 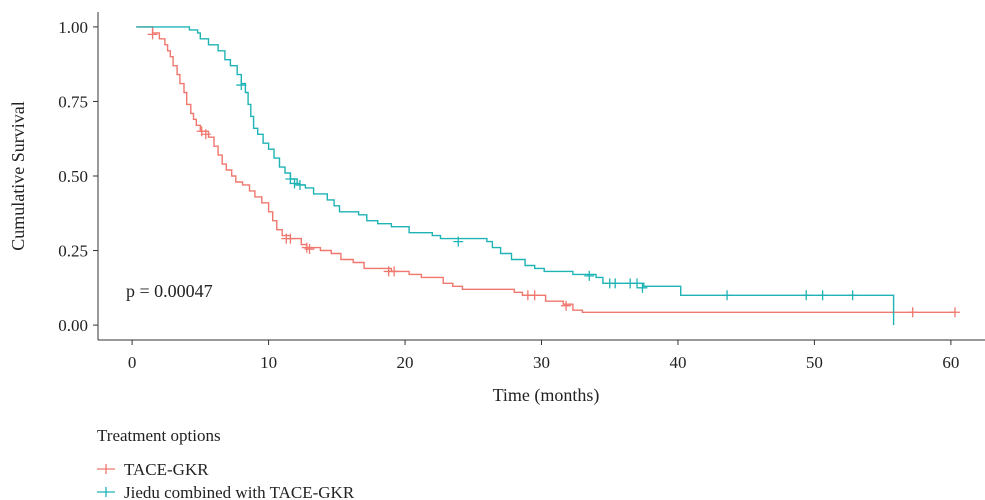 I want to click on x-tick-label: 40, so click(x=677, y=362).